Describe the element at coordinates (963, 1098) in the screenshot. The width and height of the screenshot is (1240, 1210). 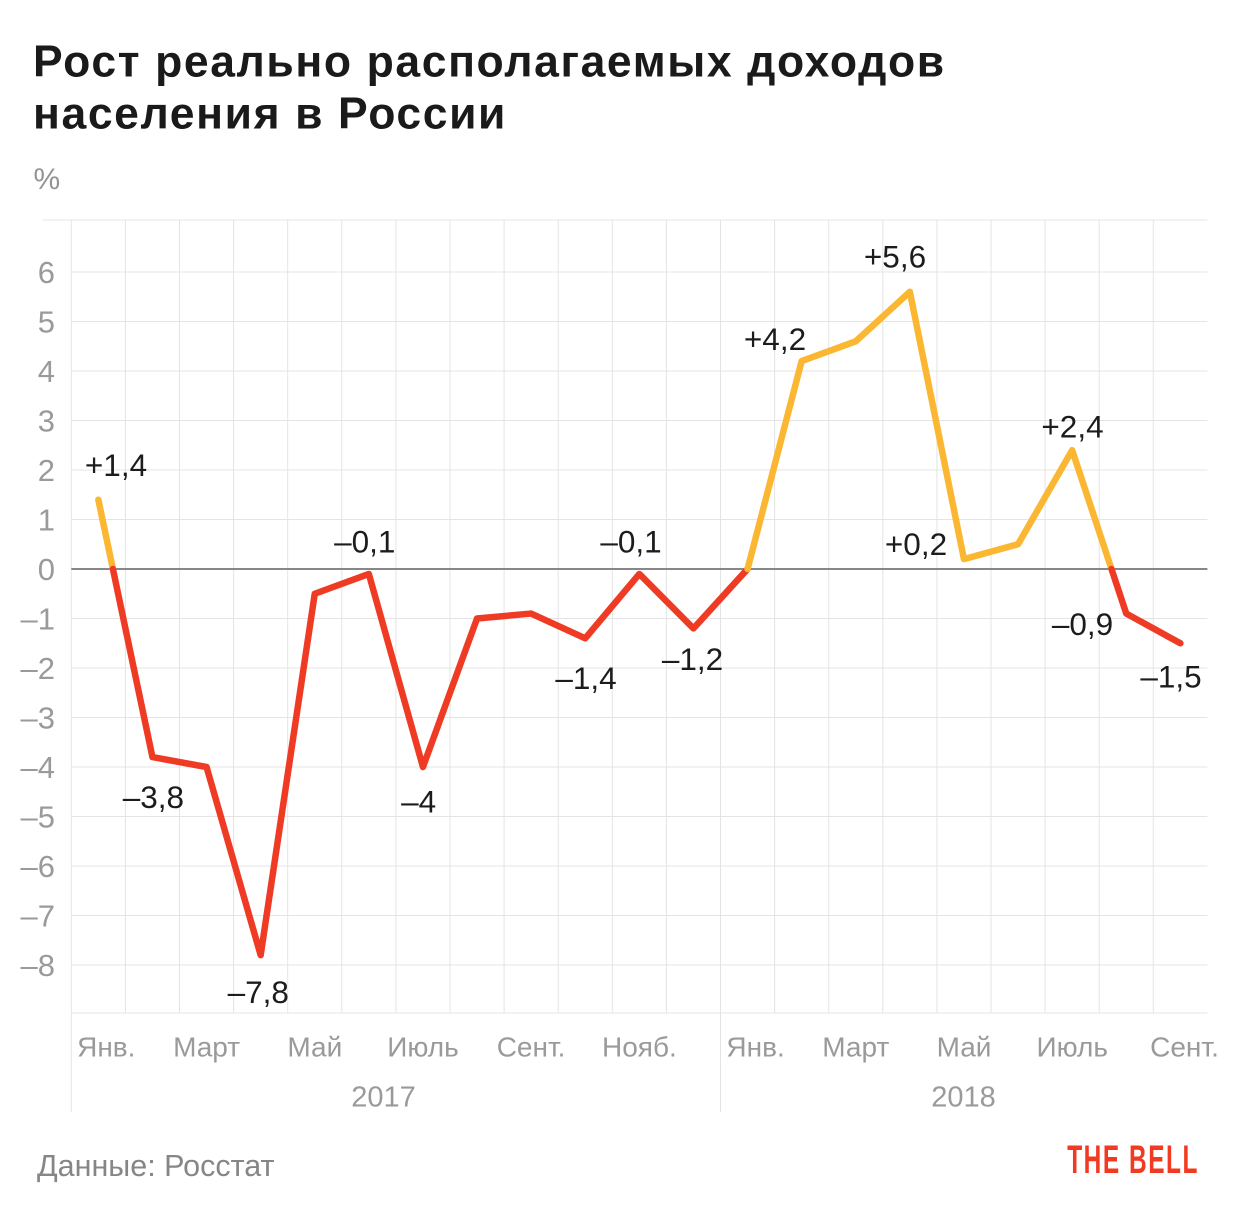
I see `svg-text: 2018` at that location.